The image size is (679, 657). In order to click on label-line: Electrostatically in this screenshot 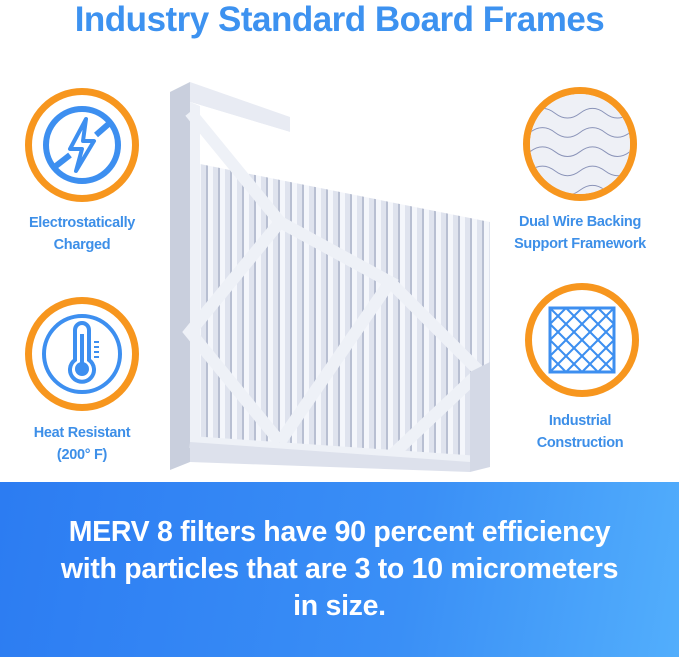, I will do `click(82, 223)`.